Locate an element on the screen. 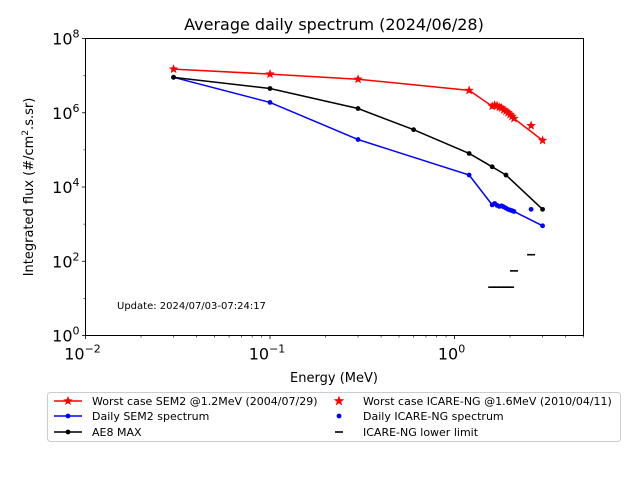 The image size is (640, 480). legend-item: Worst case SEM2 @1.2MeV (2004/07/29) is located at coordinates (185, 401).